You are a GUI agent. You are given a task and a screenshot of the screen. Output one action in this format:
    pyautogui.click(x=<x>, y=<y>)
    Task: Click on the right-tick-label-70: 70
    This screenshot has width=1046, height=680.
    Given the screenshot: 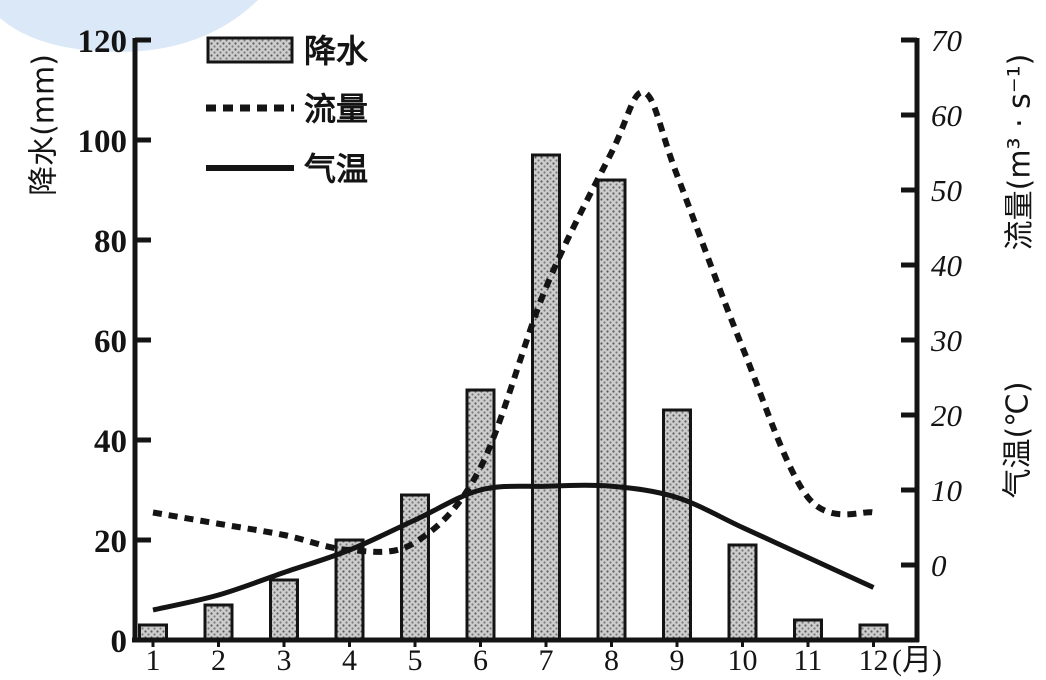 What is the action you would take?
    pyautogui.click(x=947, y=40)
    